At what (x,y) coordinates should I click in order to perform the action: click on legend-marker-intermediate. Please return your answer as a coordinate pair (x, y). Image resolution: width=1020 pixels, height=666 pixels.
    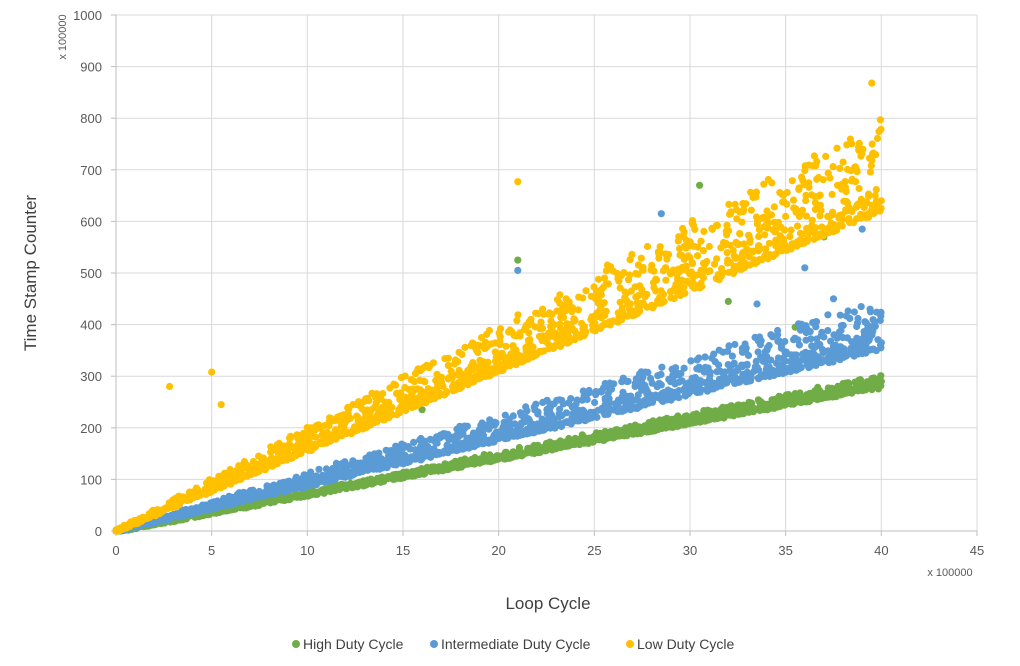
    Looking at the image, I should click on (434, 644).